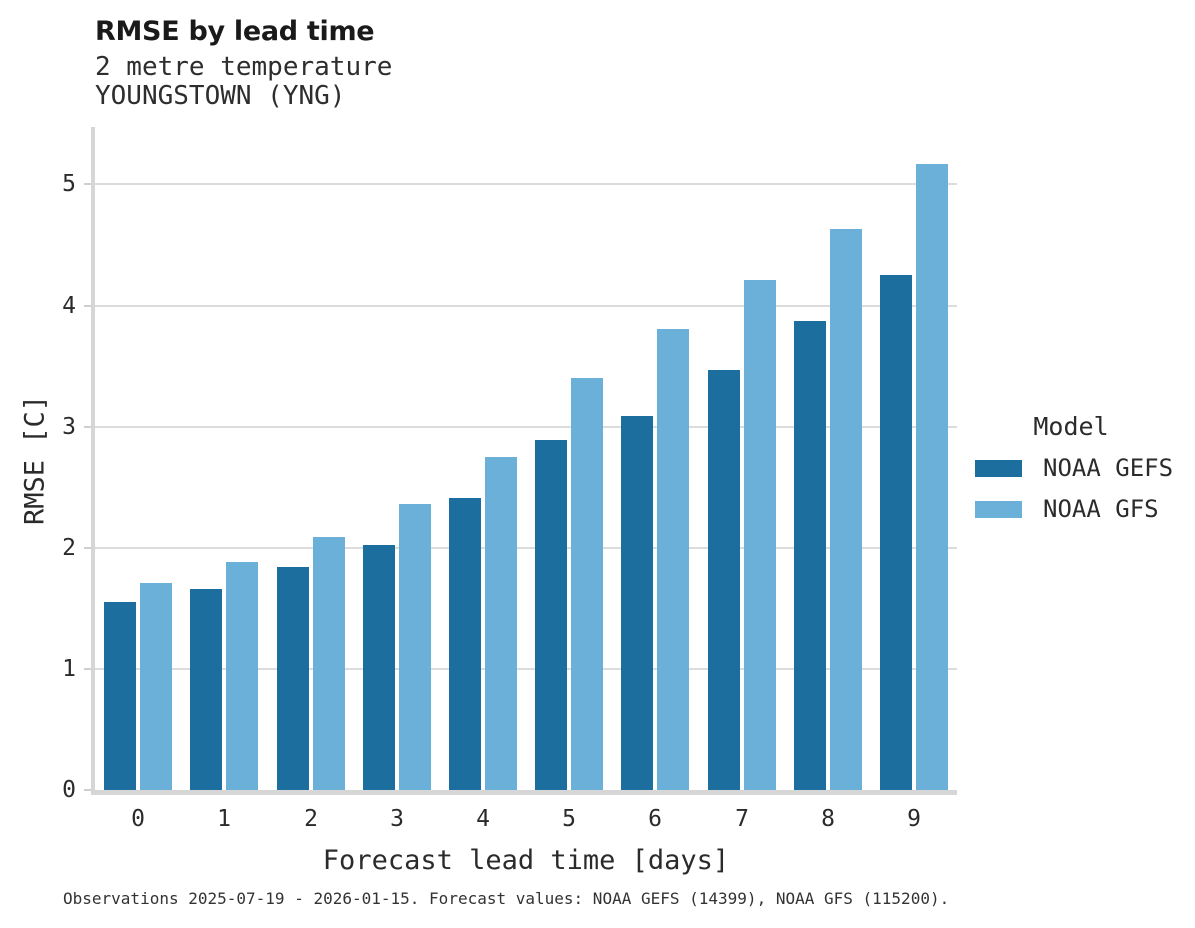 This screenshot has width=1195, height=928. What do you see at coordinates (569, 819) in the screenshot?
I see `x-tick-label-5: 5` at bounding box center [569, 819].